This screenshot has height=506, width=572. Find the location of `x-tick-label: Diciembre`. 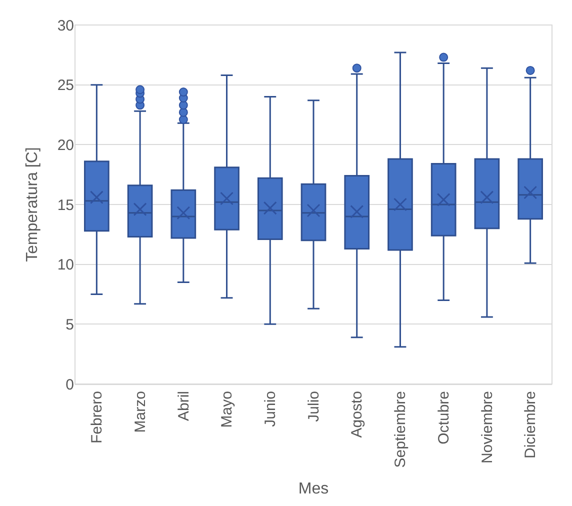

x-tick-label: Diciembre is located at coordinates (531, 425).